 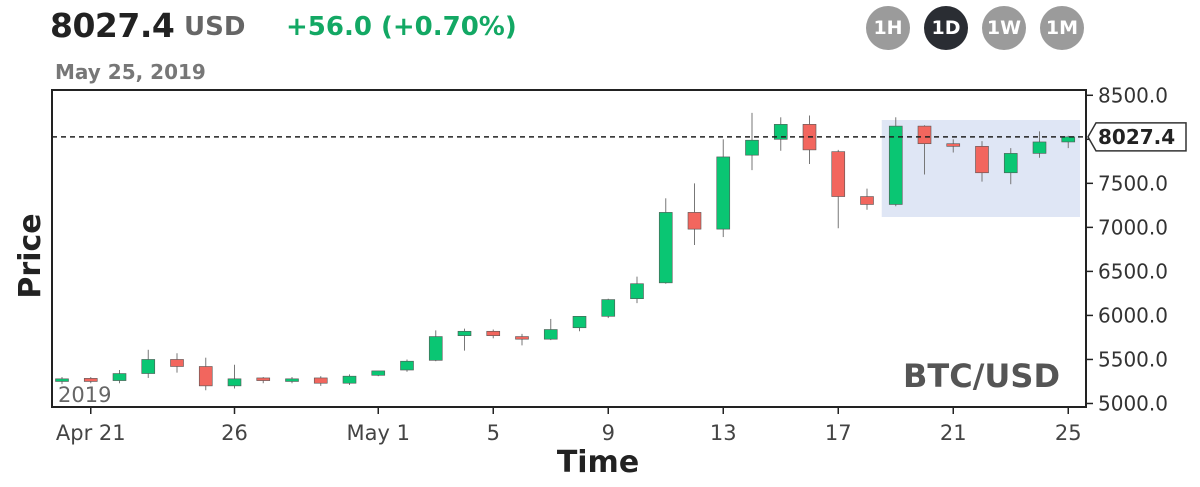 What do you see at coordinates (981, 376) in the screenshot?
I see `symbol-watermark: BTC/USD` at bounding box center [981, 376].